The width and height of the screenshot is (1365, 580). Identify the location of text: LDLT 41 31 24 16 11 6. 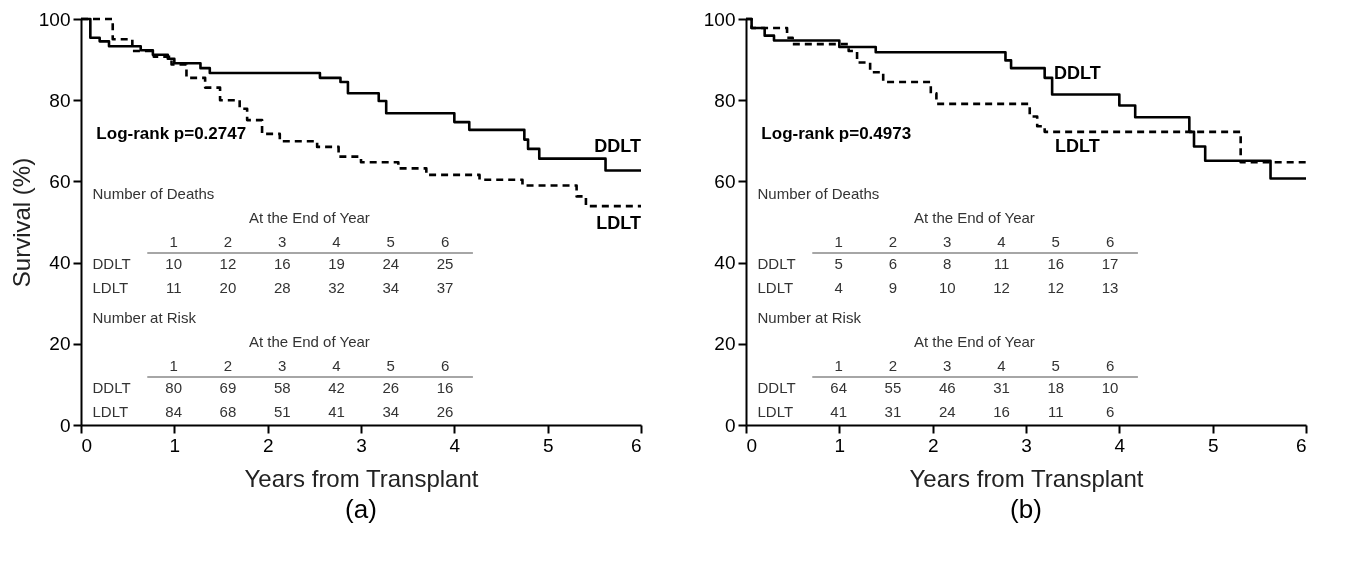
(936, 411).